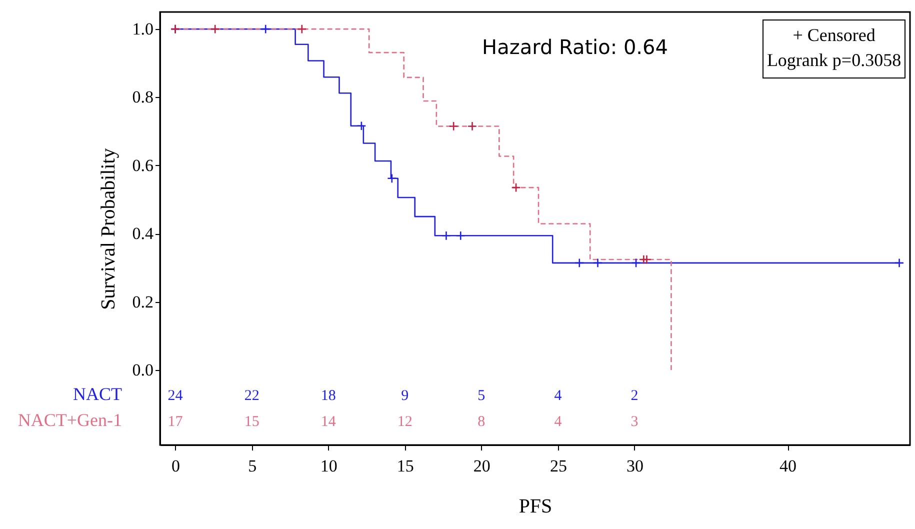 This screenshot has height=529, width=915. Describe the element at coordinates (143, 29) in the screenshot. I see `y-tick-label: 1.0` at that location.